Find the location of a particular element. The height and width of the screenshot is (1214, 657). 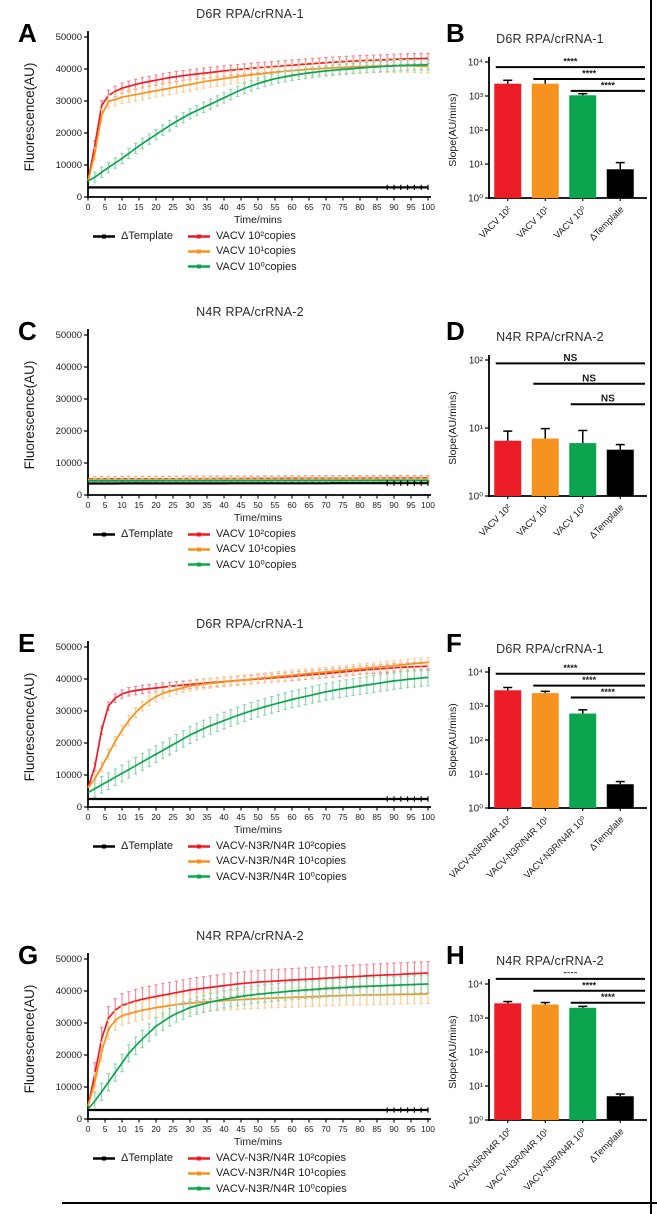

legend-swatch-red is located at coordinates (198, 236).